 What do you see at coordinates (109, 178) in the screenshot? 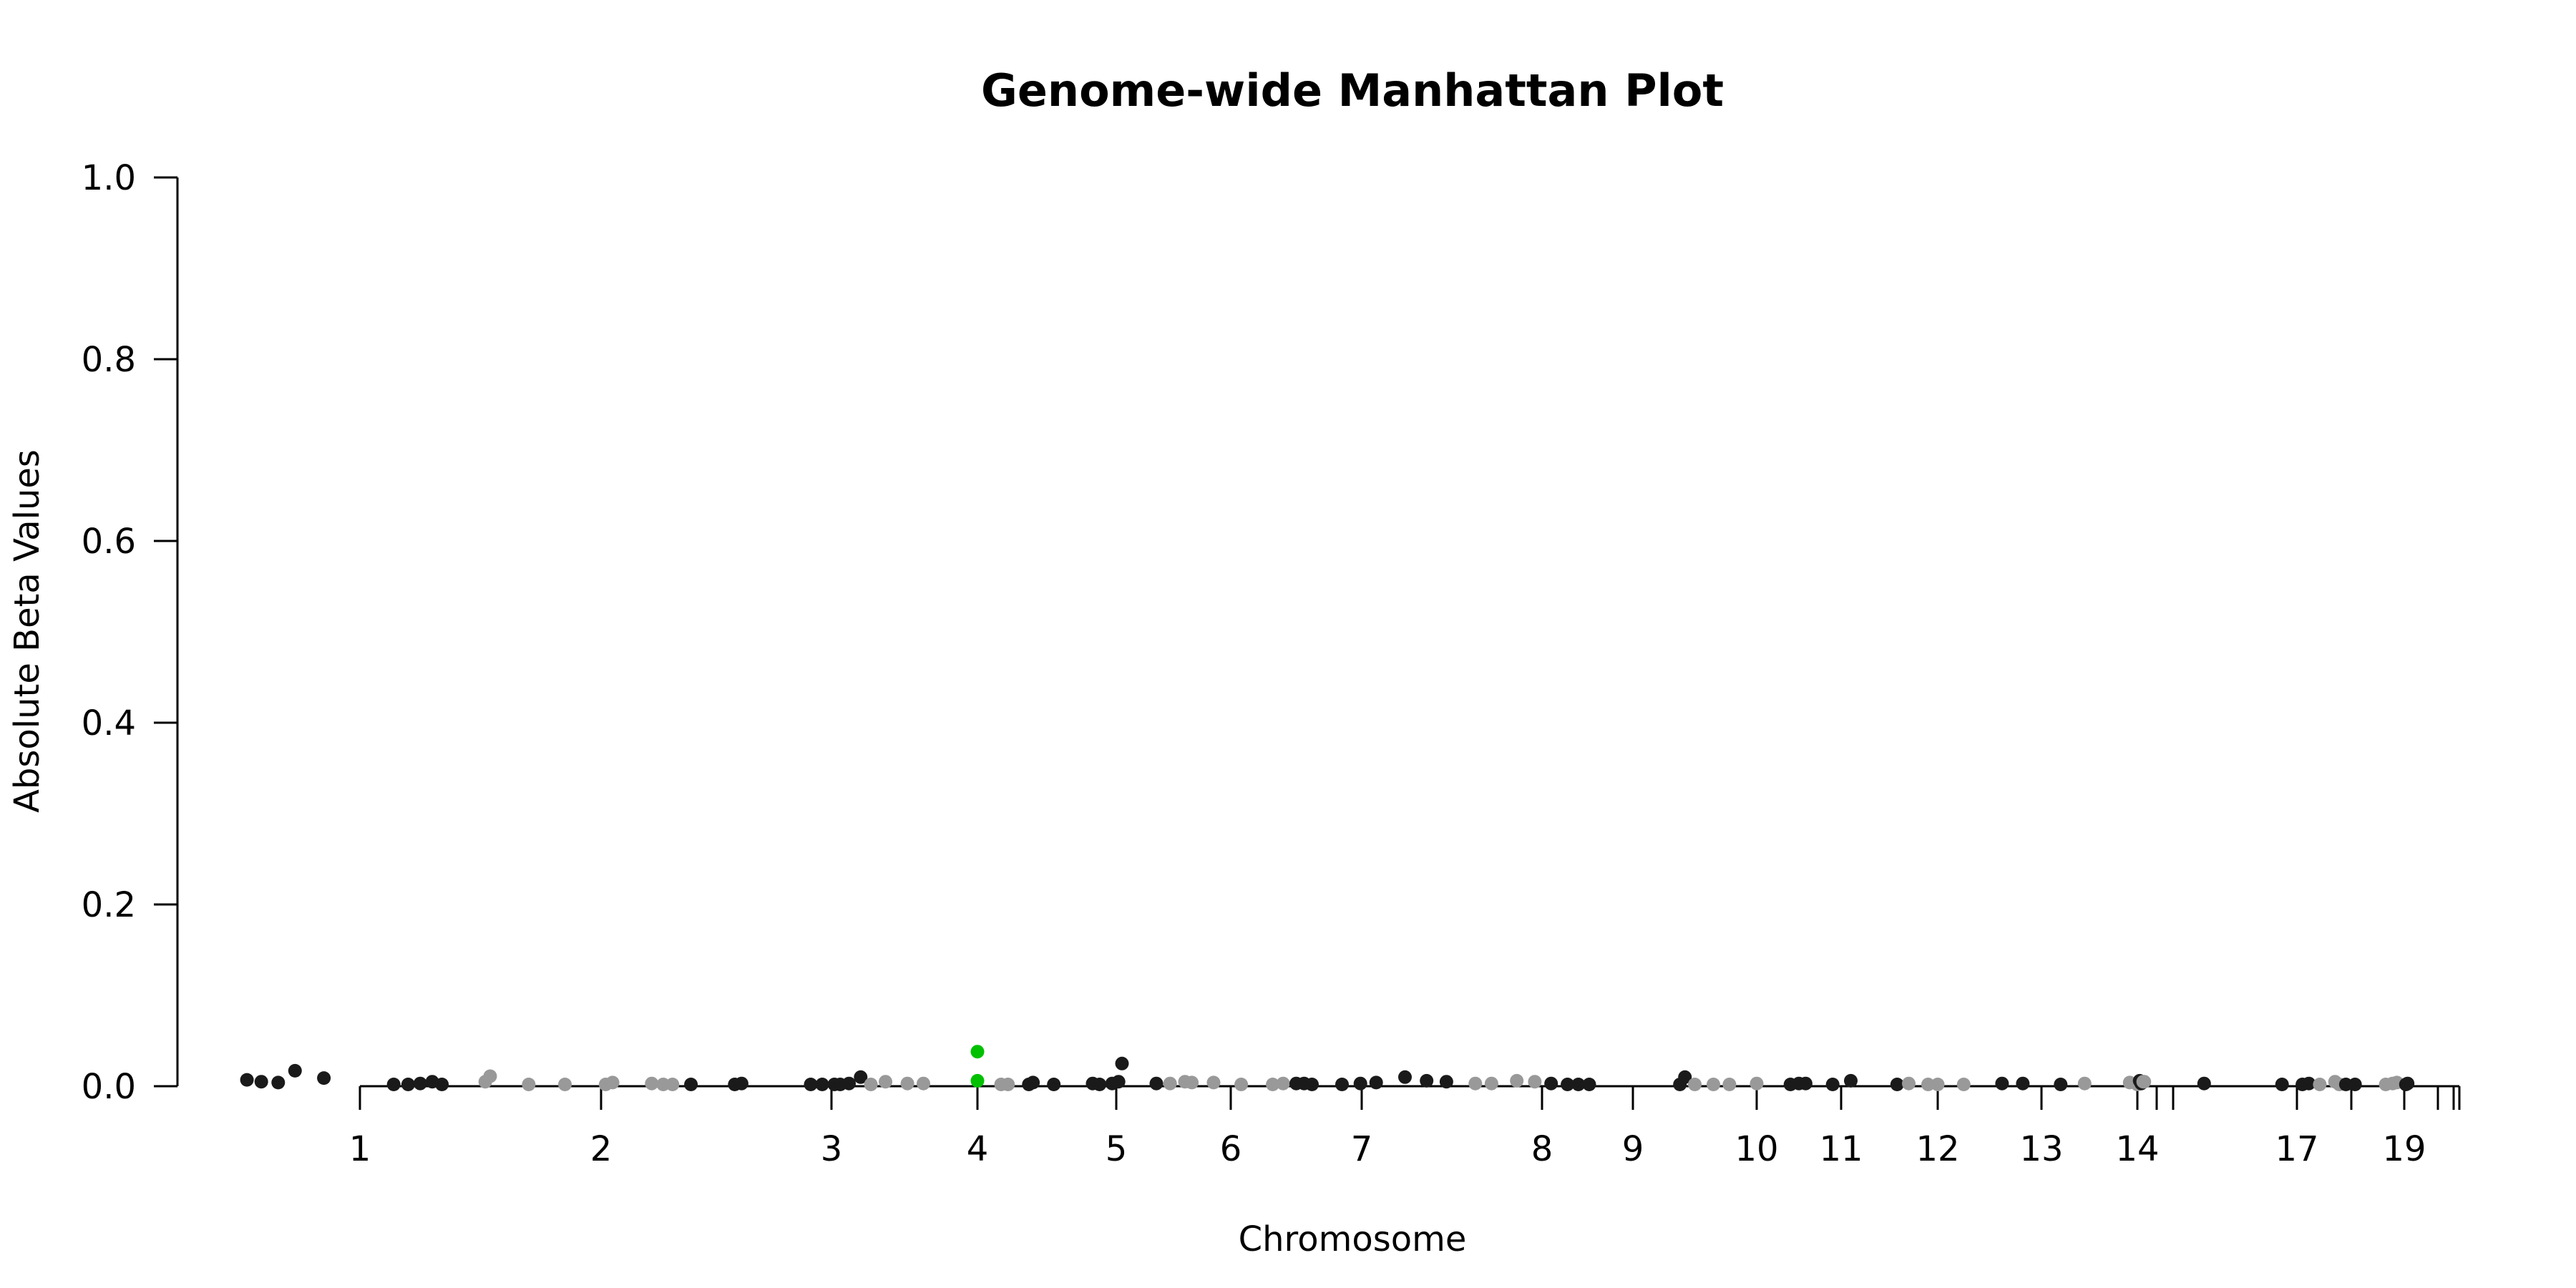
I see `y-tick-label: 1.0` at bounding box center [109, 178].